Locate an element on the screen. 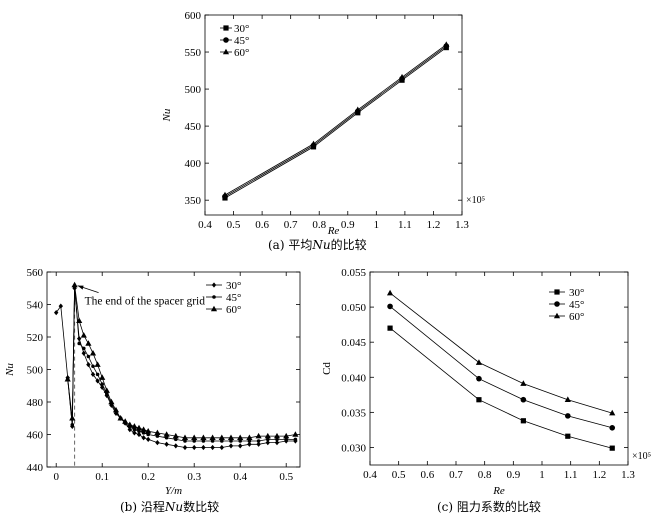  x-tick-label: 1.3 is located at coordinates (628, 475).